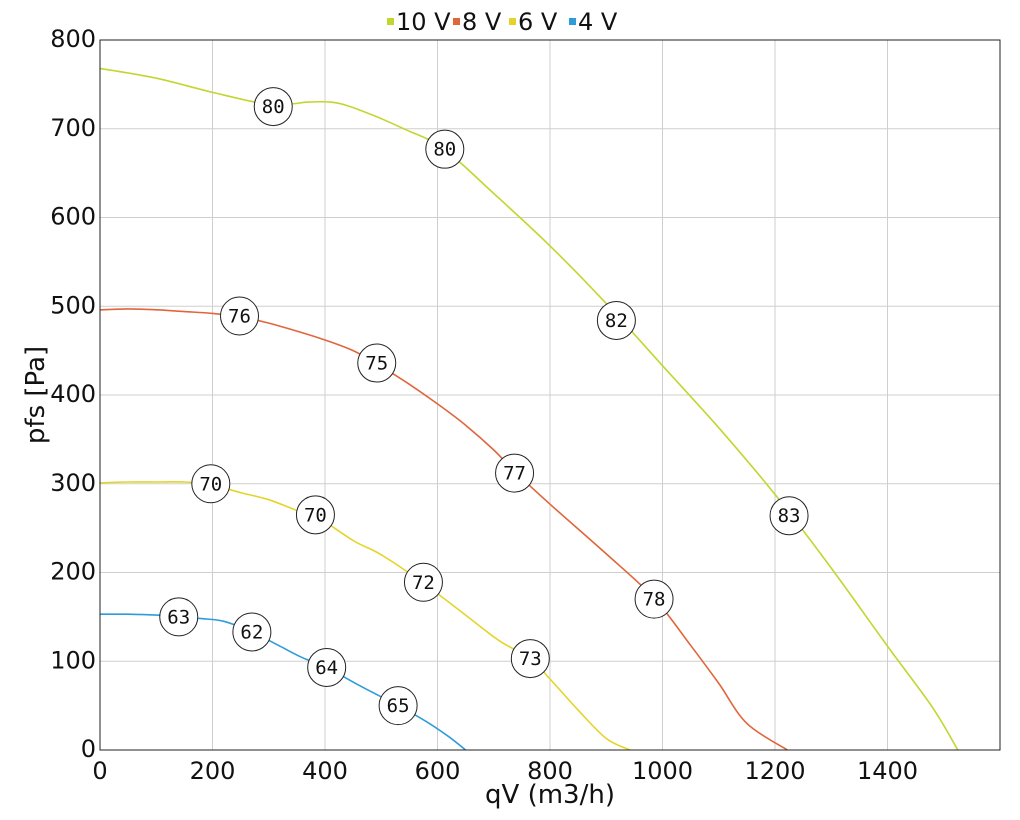 This screenshot has width=1020, height=820. I want to click on x-tick-label: 1000, so click(662, 771).